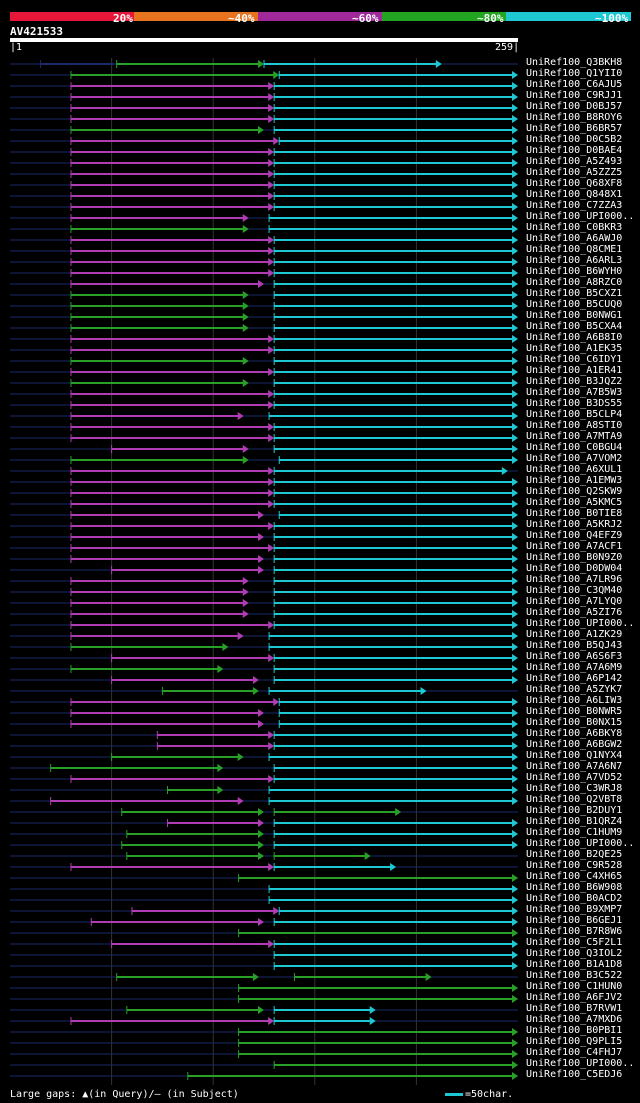 This screenshot has height=1103, width=640. Describe the element at coordinates (574, 370) in the screenshot. I see `hit-label: UniRef100_A1ER41` at that location.